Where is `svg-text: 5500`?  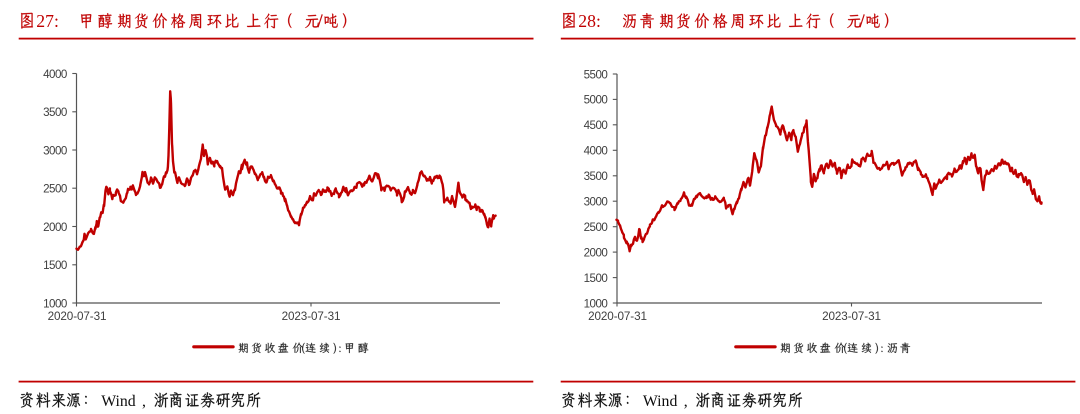
svg-text: 5500 is located at coordinates (596, 74).